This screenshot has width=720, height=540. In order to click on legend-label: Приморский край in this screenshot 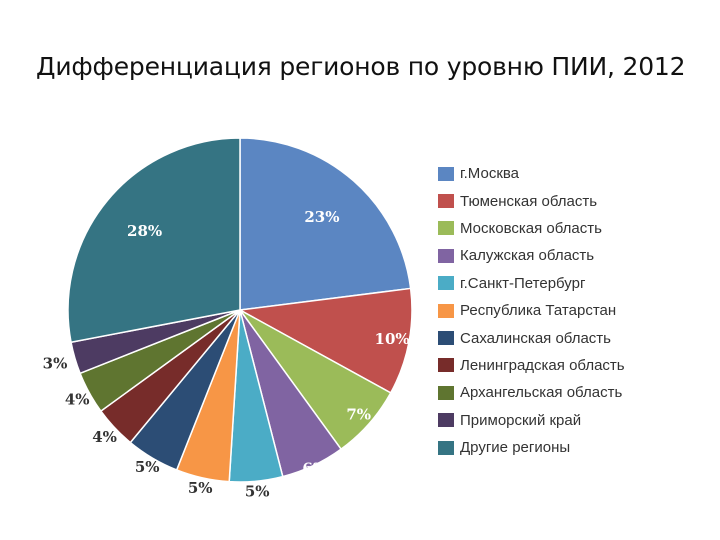, I will do `click(521, 420)`.